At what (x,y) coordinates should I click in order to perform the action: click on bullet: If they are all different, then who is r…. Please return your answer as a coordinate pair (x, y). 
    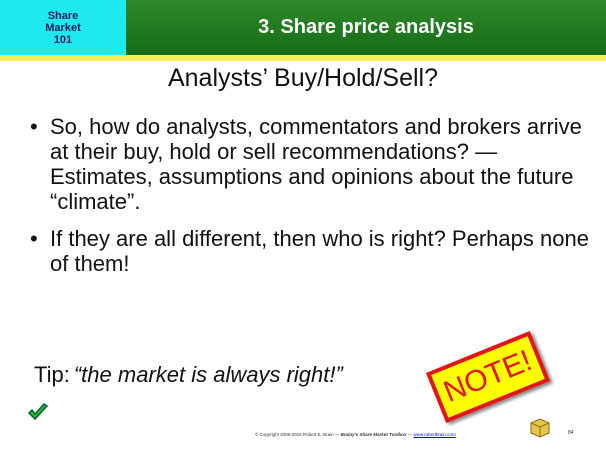
    Looking at the image, I should click on (310, 251).